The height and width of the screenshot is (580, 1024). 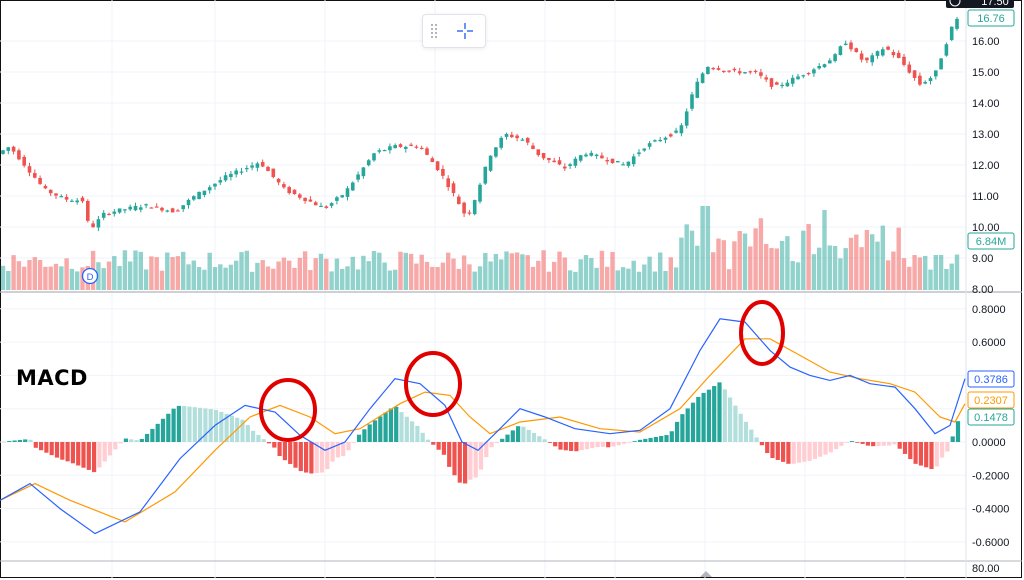 I want to click on crosshair-icon, so click(x=465, y=31).